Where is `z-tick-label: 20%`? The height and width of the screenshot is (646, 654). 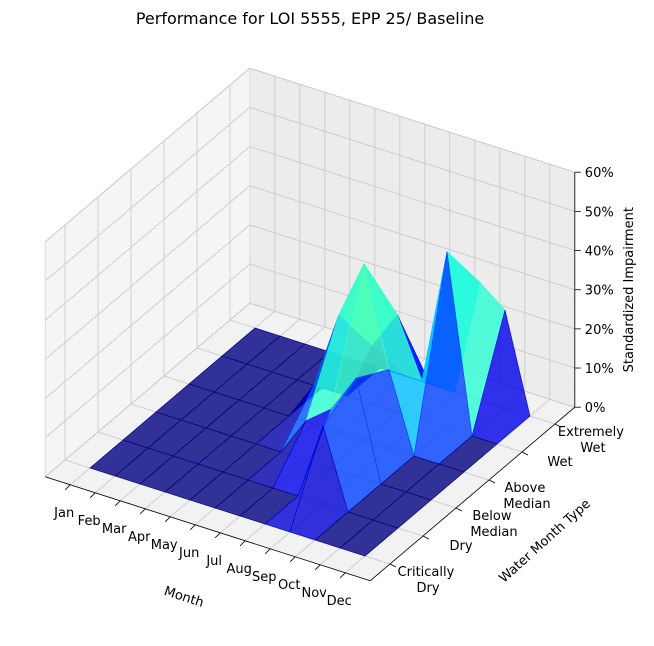 z-tick-label: 20% is located at coordinates (599, 330).